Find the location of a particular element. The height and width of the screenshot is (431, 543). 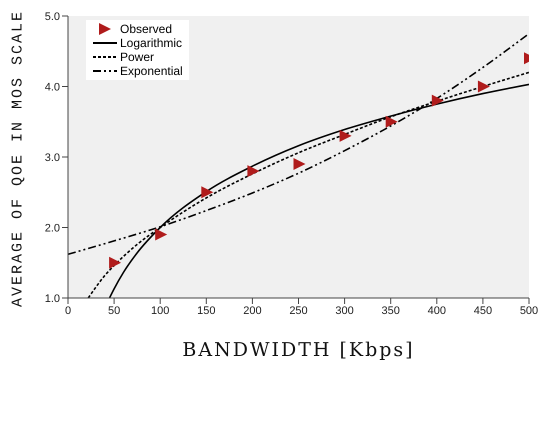

y-tick-label: 2.0 is located at coordinates (52, 228).